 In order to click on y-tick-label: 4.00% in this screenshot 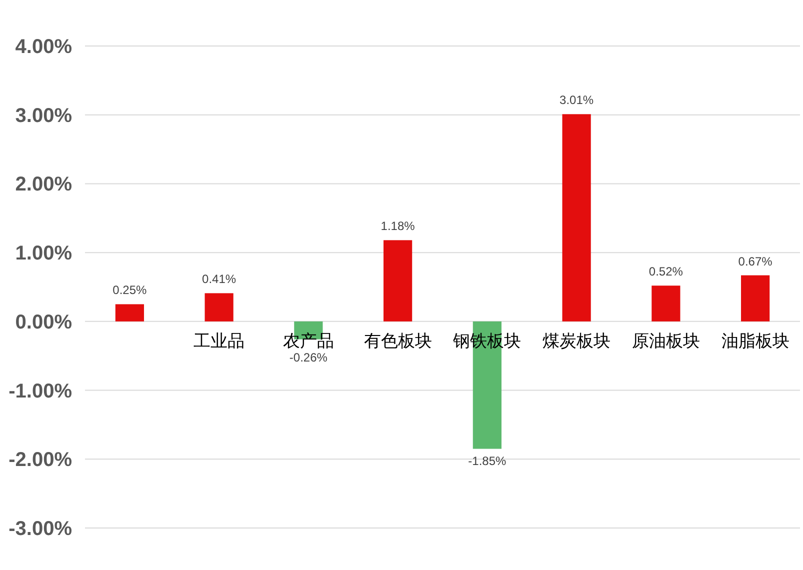, I will do `click(43, 47)`.